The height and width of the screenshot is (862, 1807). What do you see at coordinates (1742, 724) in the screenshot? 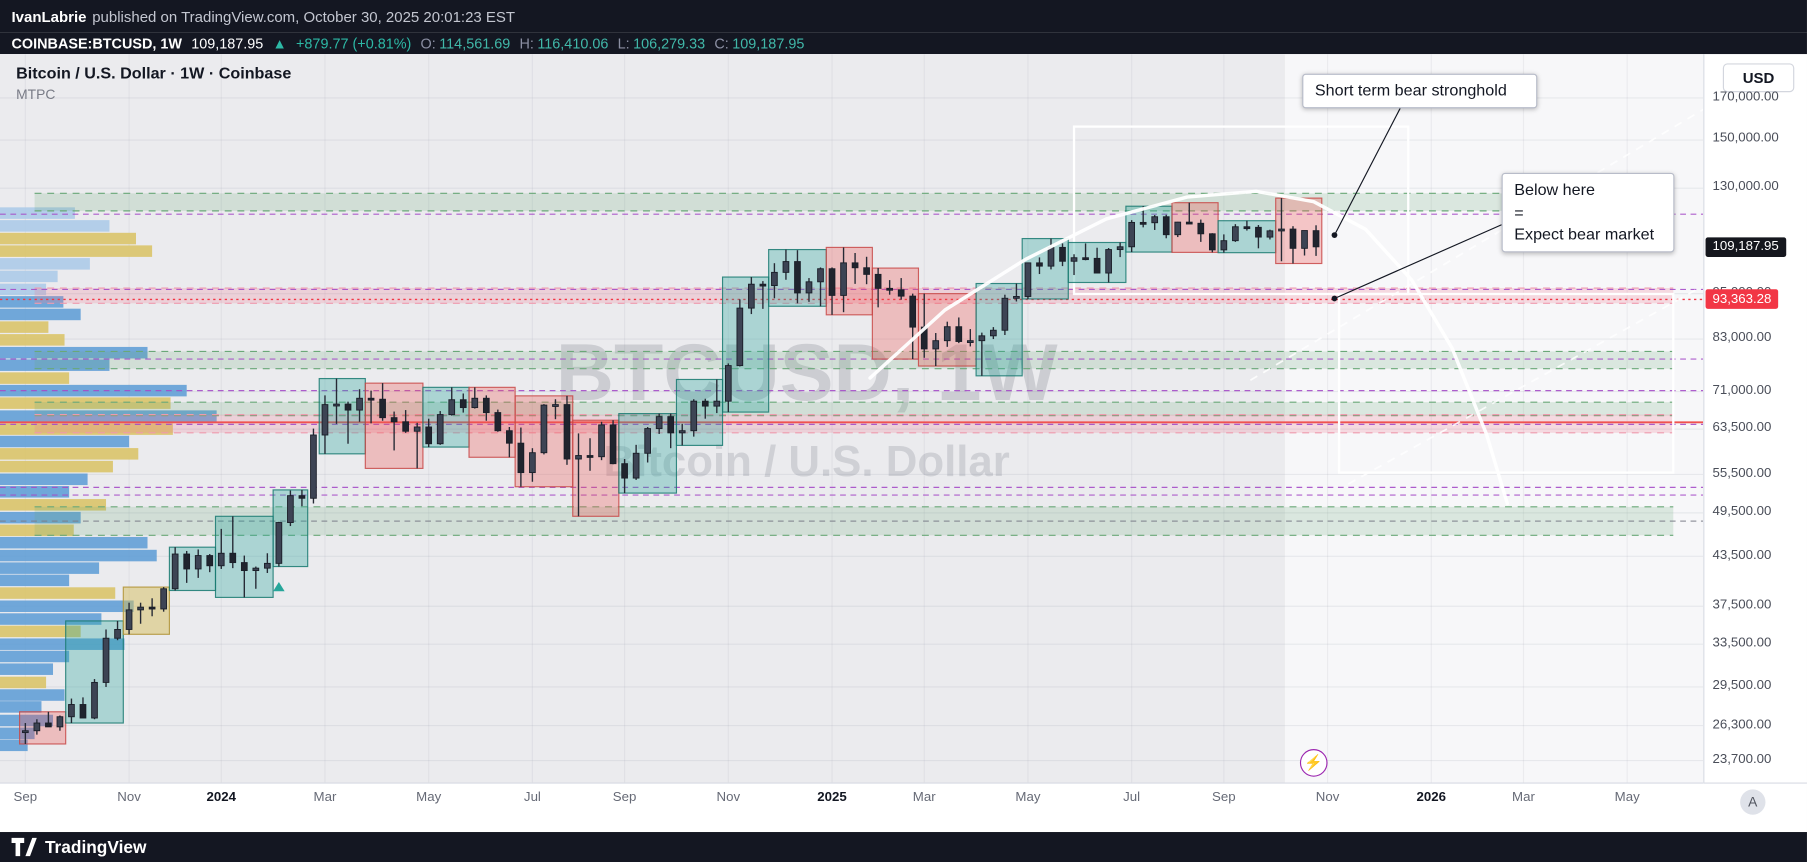
I see `price-tick-label: 26,300.00` at bounding box center [1742, 724].